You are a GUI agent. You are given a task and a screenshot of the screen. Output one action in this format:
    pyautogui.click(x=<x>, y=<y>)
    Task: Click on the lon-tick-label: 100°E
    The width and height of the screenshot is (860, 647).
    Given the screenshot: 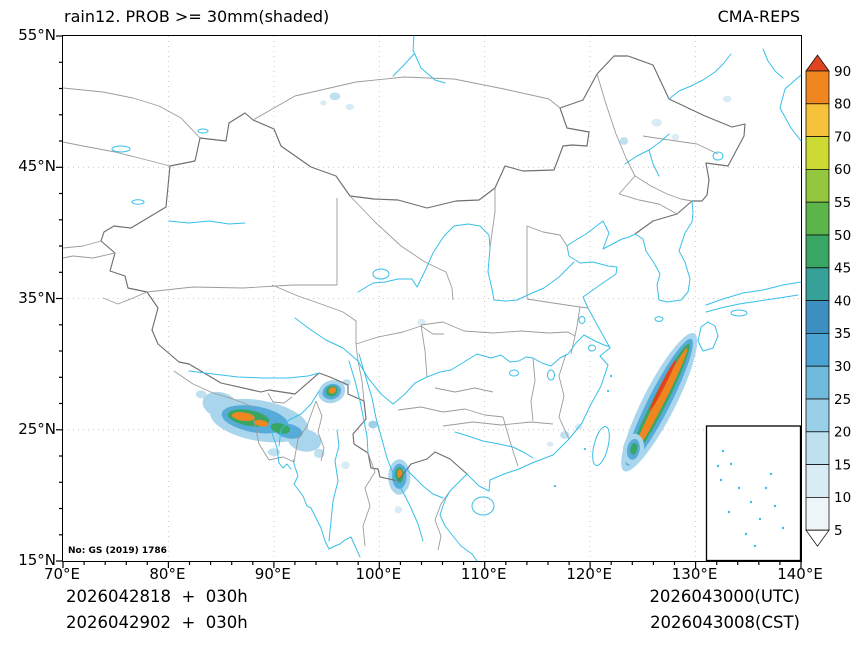 What is the action you would take?
    pyautogui.click(x=378, y=574)
    